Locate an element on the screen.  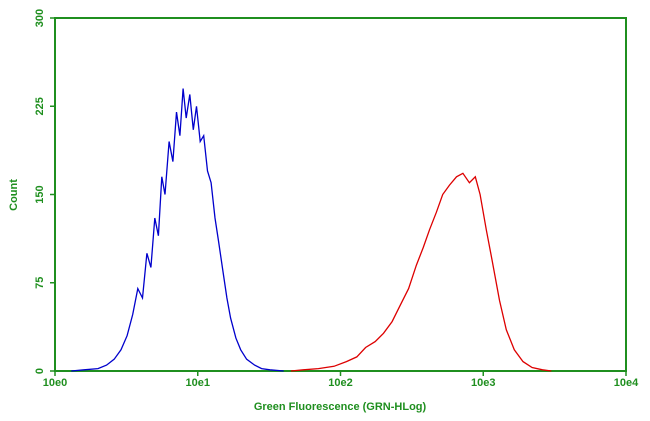
y-tick-label: 0 is located at coordinates (40, 371).